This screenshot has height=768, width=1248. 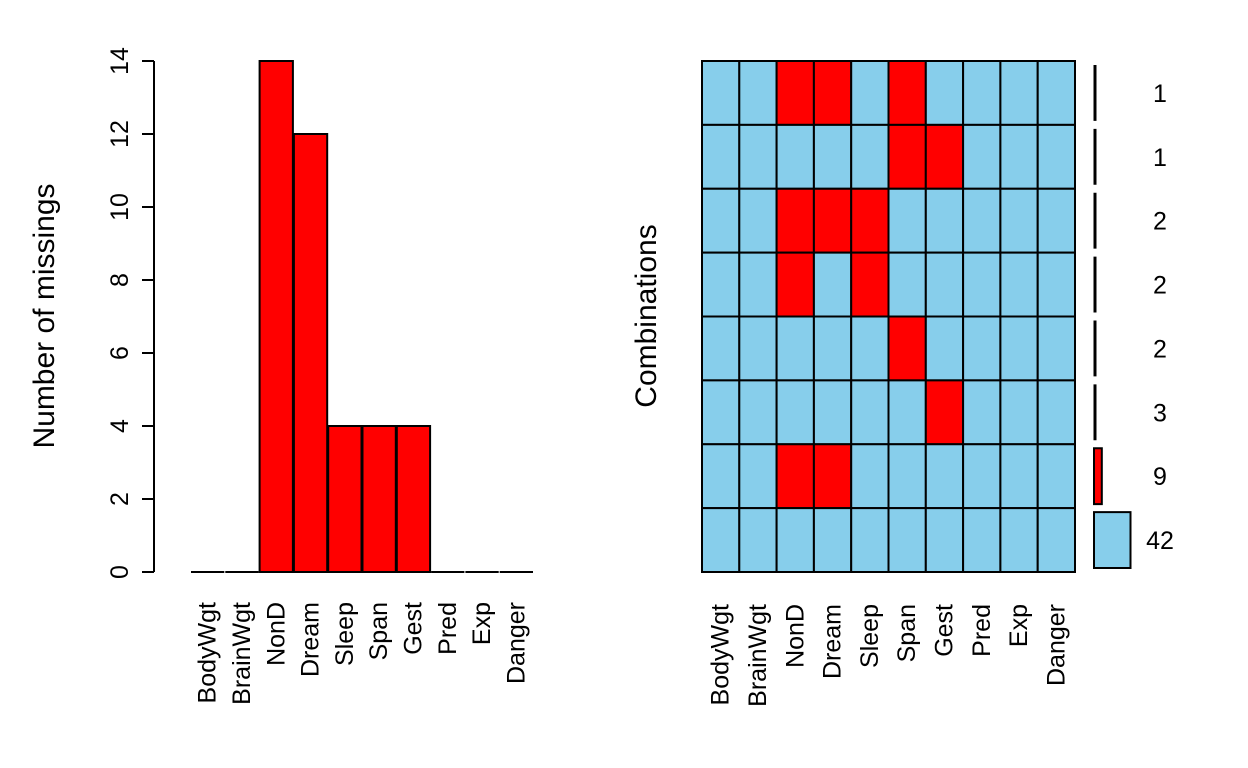 What do you see at coordinates (120, 353) in the screenshot?
I see `y-tick-label: 6` at bounding box center [120, 353].